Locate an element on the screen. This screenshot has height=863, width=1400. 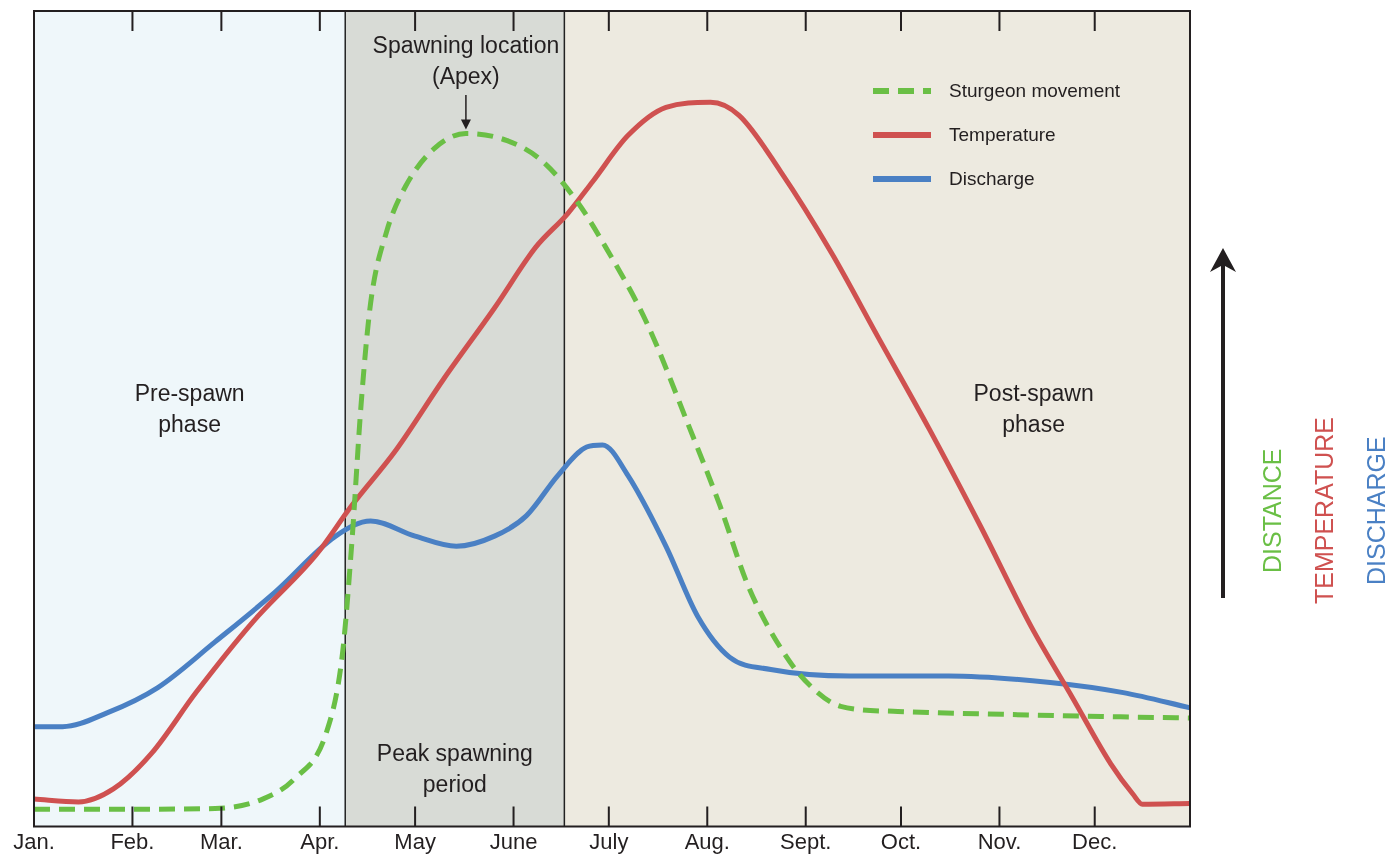
x-tick-label: Jan. is located at coordinates (34, 841).